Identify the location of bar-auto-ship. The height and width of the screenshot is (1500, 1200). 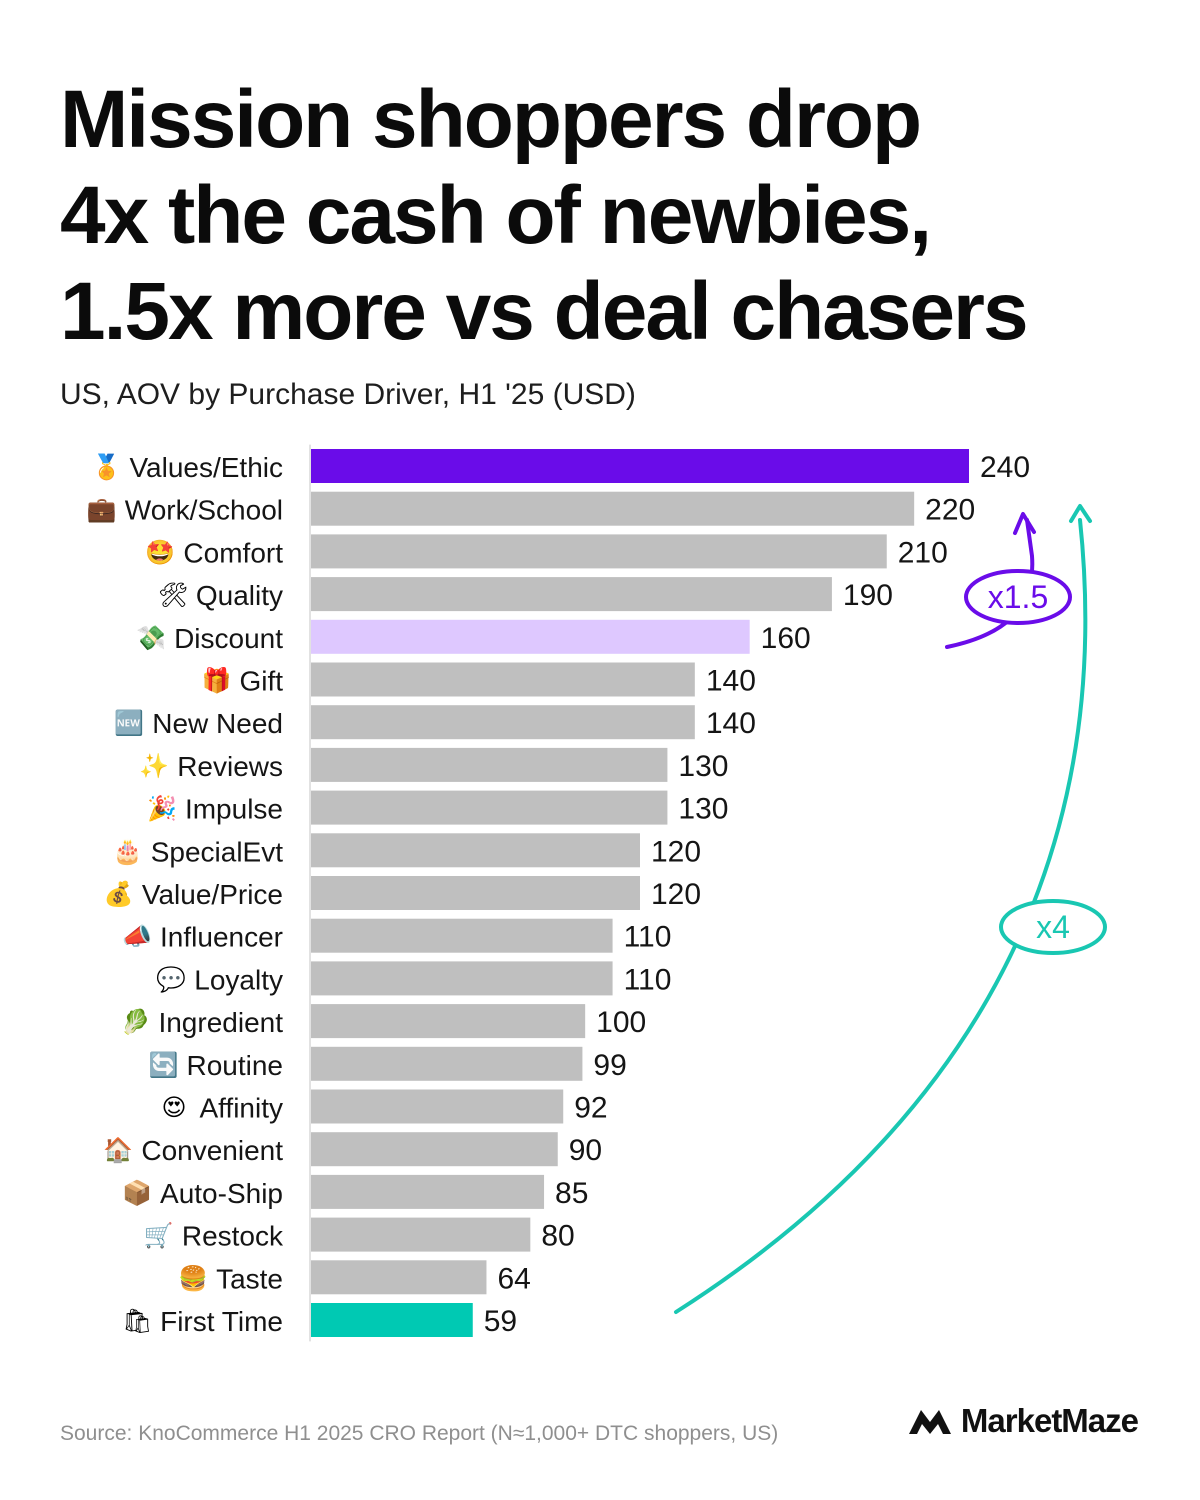
(428, 1191).